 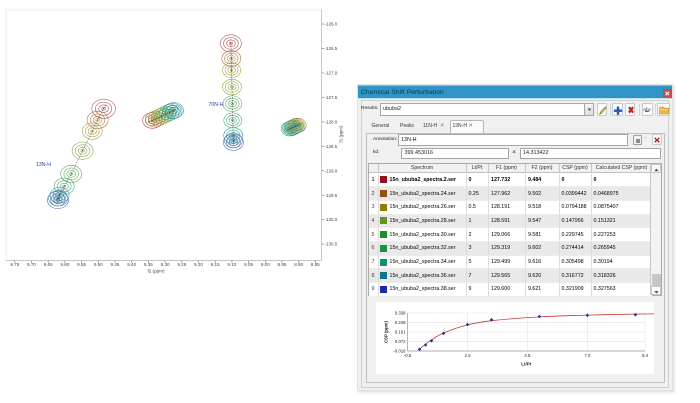 What do you see at coordinates (148, 264) in the screenshot?
I see `svg-text: 9.35` at bounding box center [148, 264].